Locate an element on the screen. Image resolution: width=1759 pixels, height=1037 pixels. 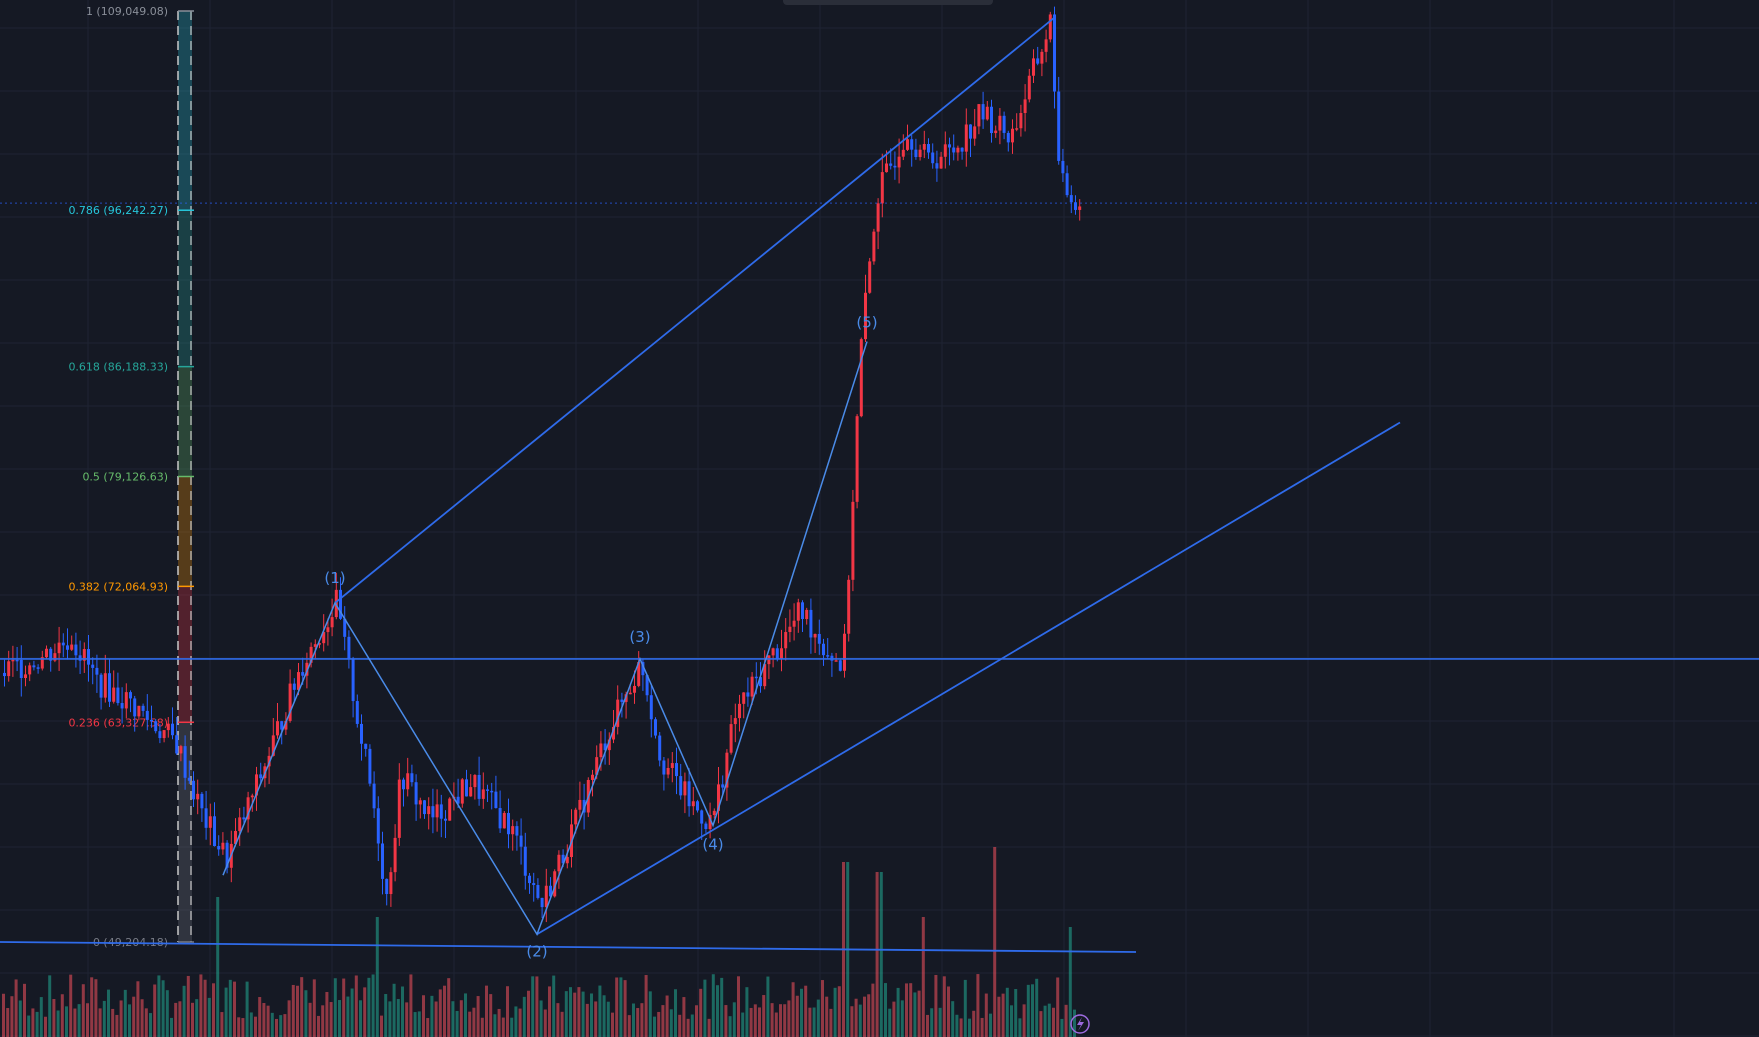
top-toolbar-tab is located at coordinates (888, 2).